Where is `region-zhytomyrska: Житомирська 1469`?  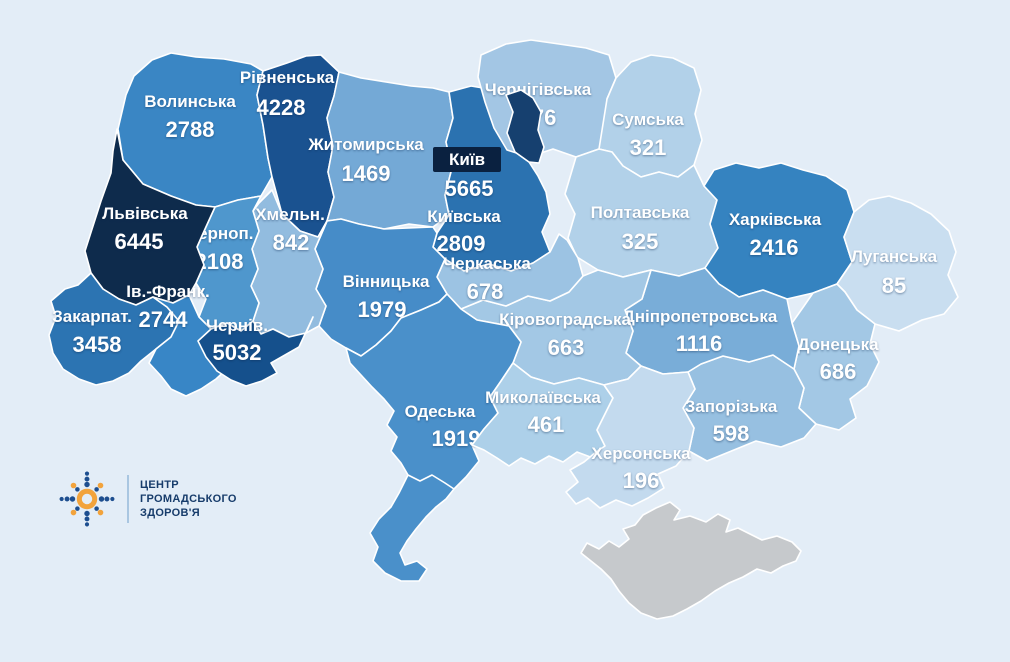 region-zhytomyrska: Житомирська 1469 is located at coordinates (380, 150).